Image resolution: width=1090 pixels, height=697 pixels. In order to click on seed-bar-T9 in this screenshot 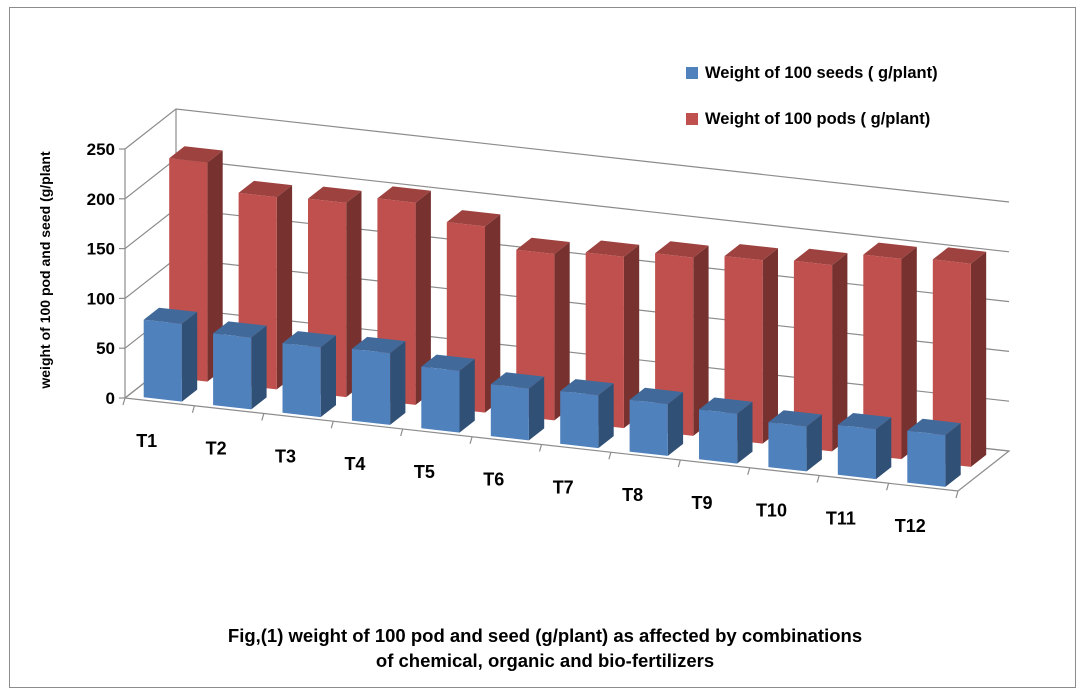, I will do `click(726, 430)`.